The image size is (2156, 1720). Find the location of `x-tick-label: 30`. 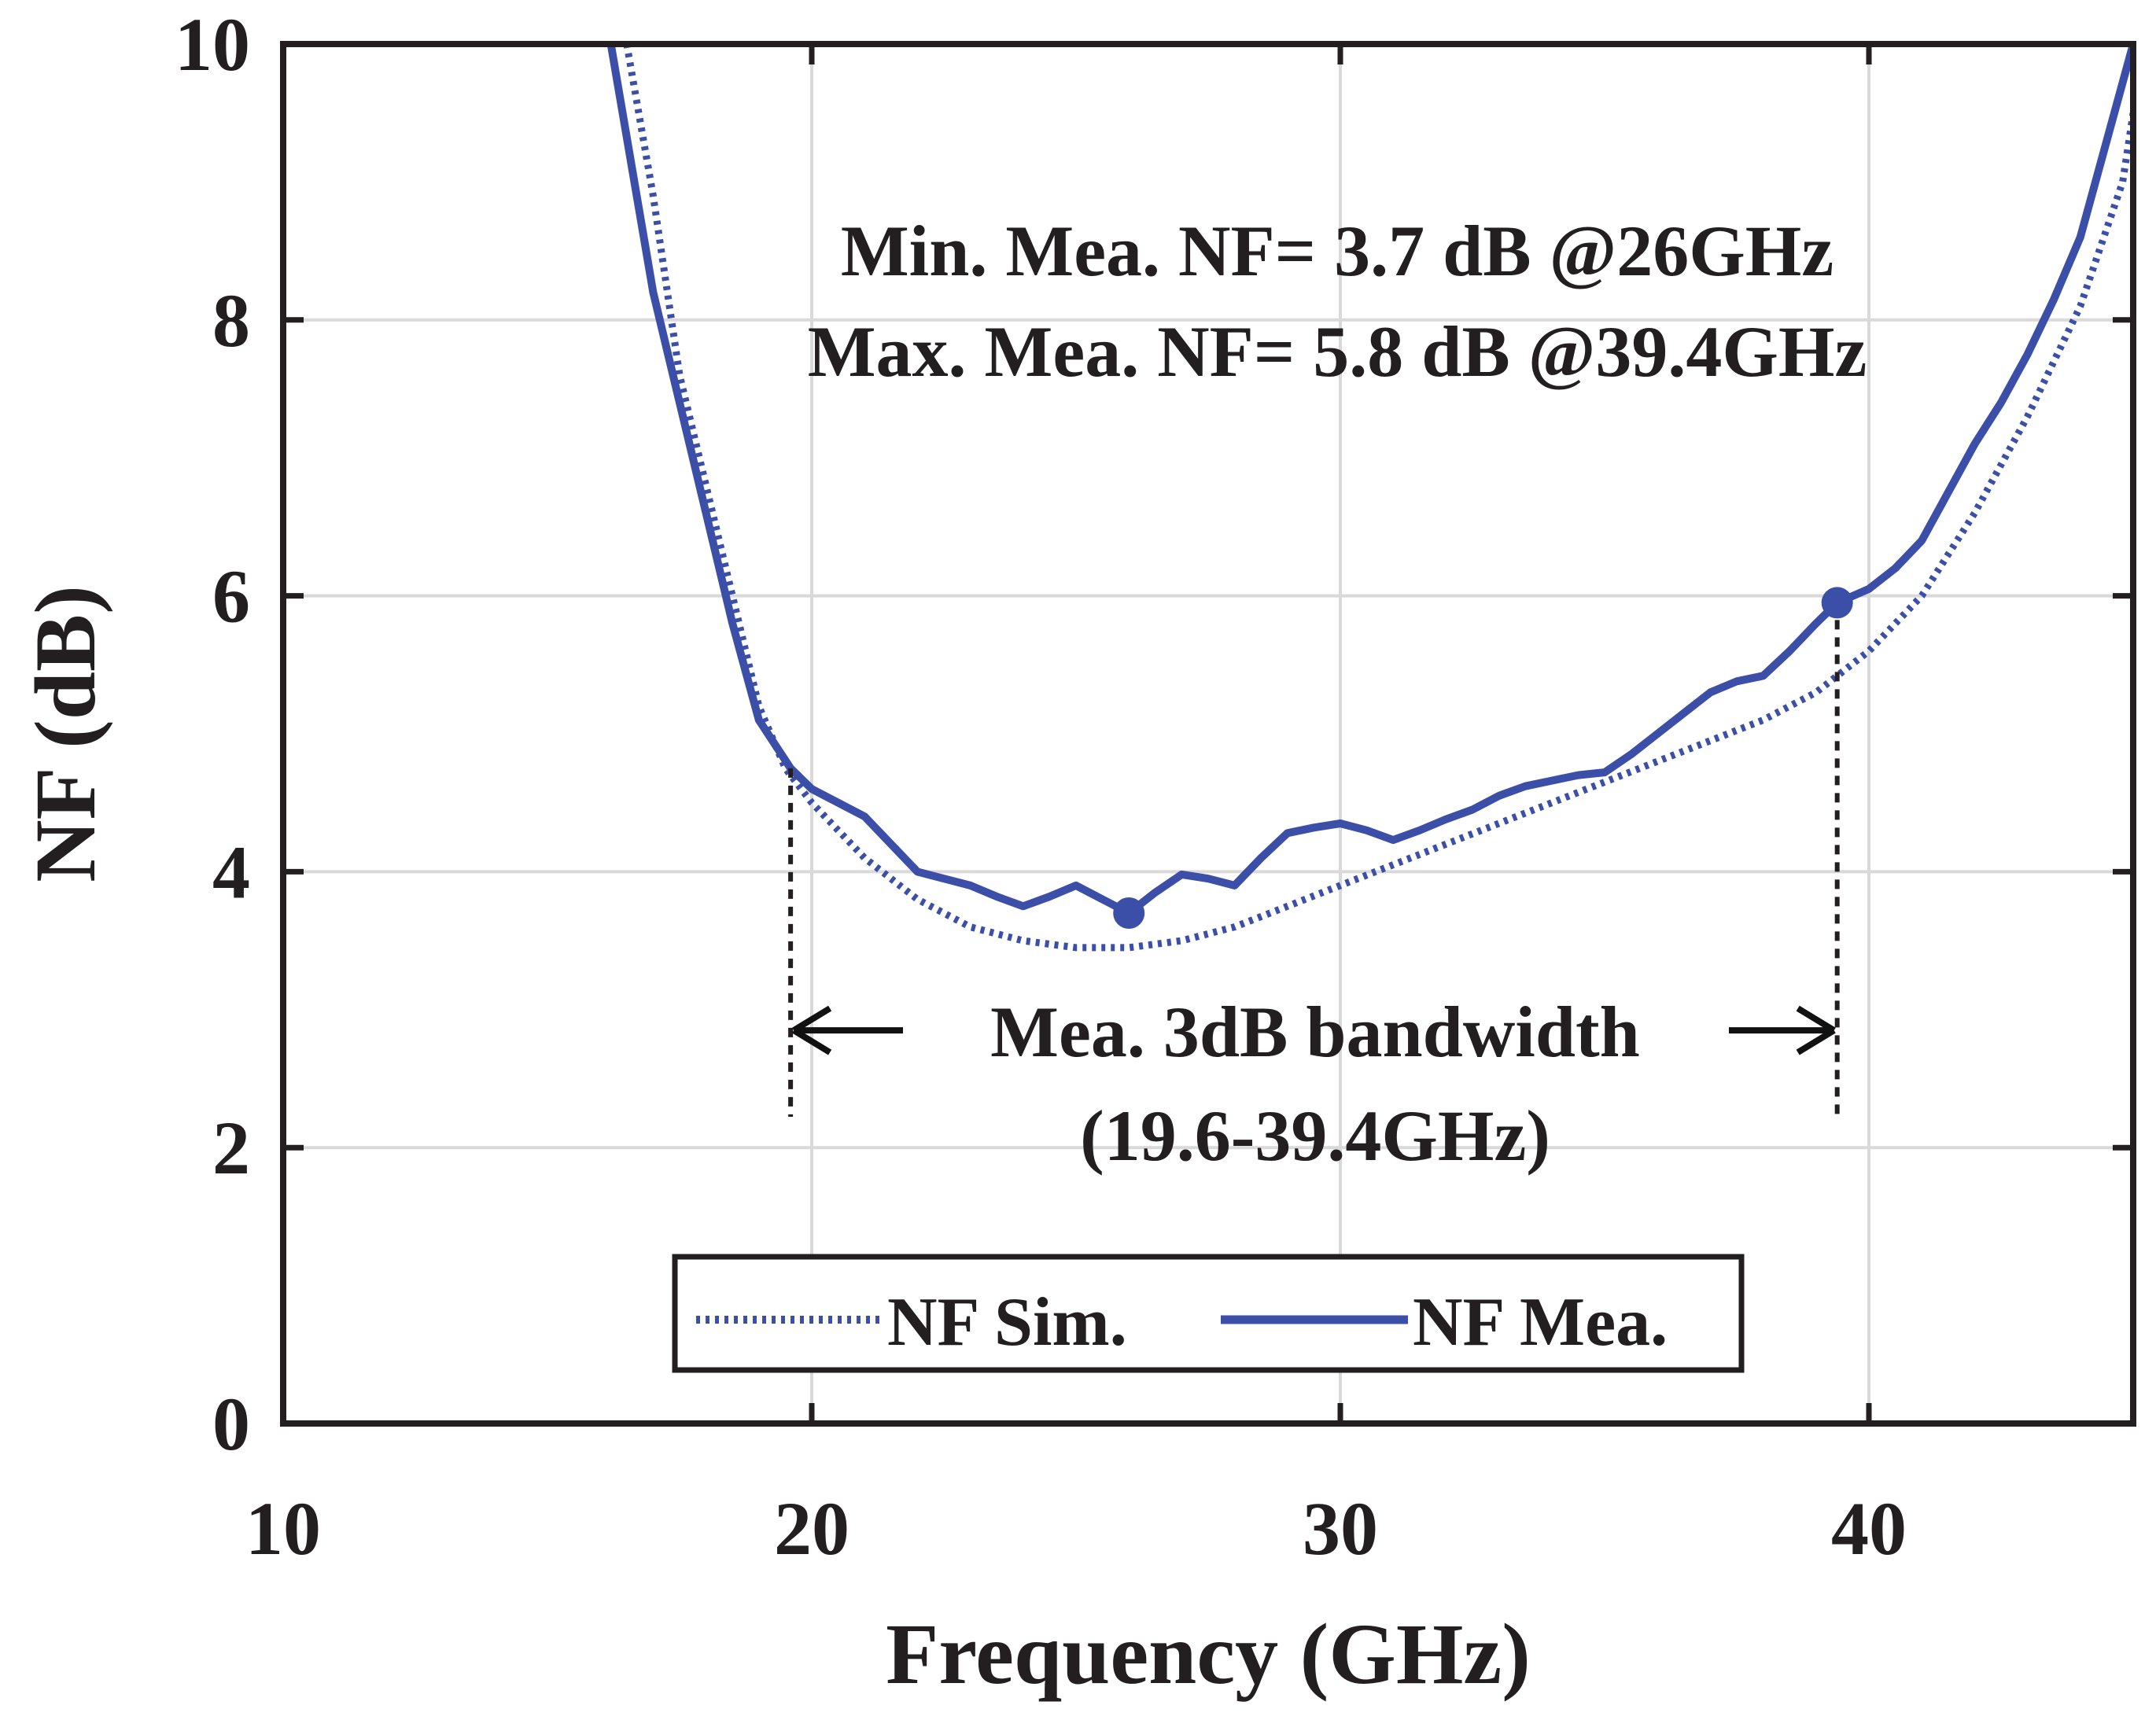

x-tick-label: 30 is located at coordinates (1341, 1528).